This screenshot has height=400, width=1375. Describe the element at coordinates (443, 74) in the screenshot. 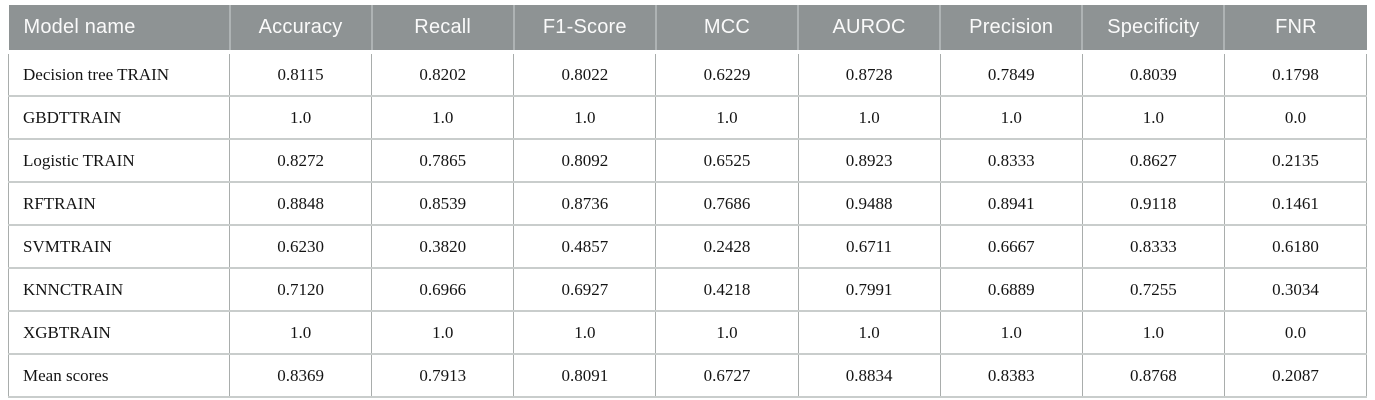

I see `table-cell: 0.8202` at that location.